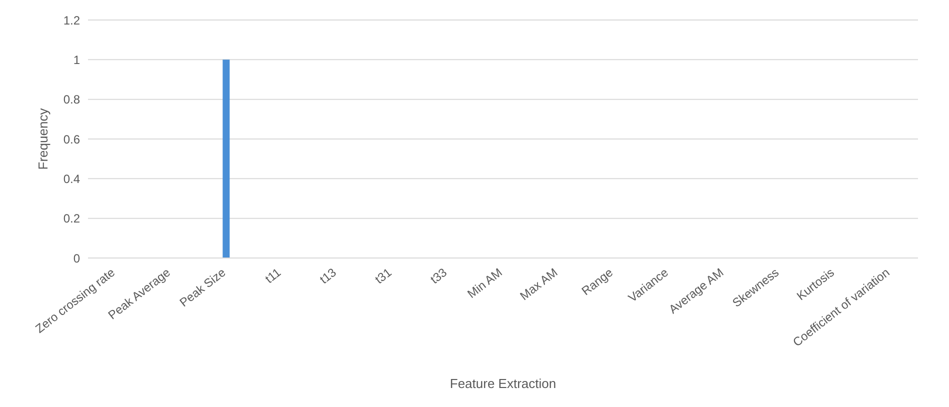  Describe the element at coordinates (71, 99) in the screenshot. I see `y-tick-label: 0.8` at that location.